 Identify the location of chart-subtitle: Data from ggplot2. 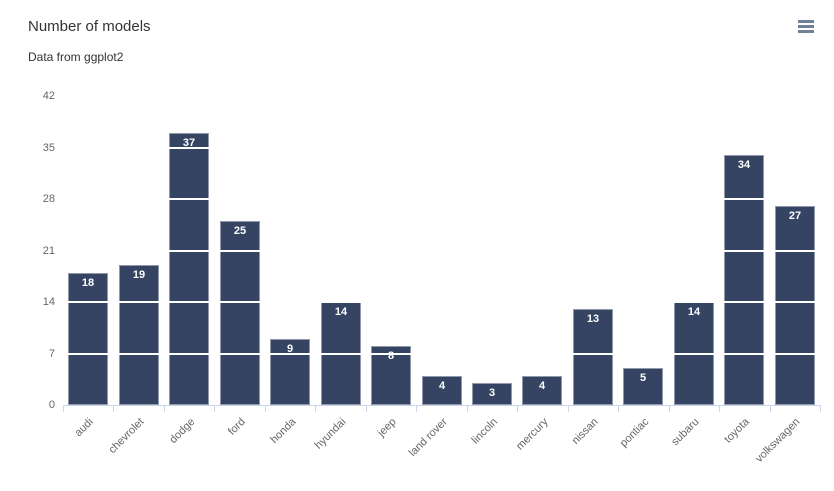
(76, 57).